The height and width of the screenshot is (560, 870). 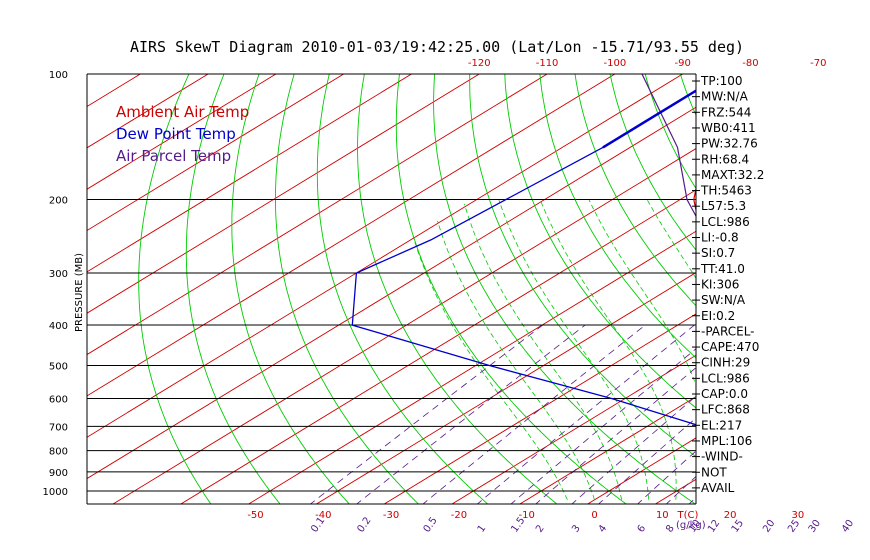 I want to click on top-temp-tick-label: -80, so click(x=750, y=63).